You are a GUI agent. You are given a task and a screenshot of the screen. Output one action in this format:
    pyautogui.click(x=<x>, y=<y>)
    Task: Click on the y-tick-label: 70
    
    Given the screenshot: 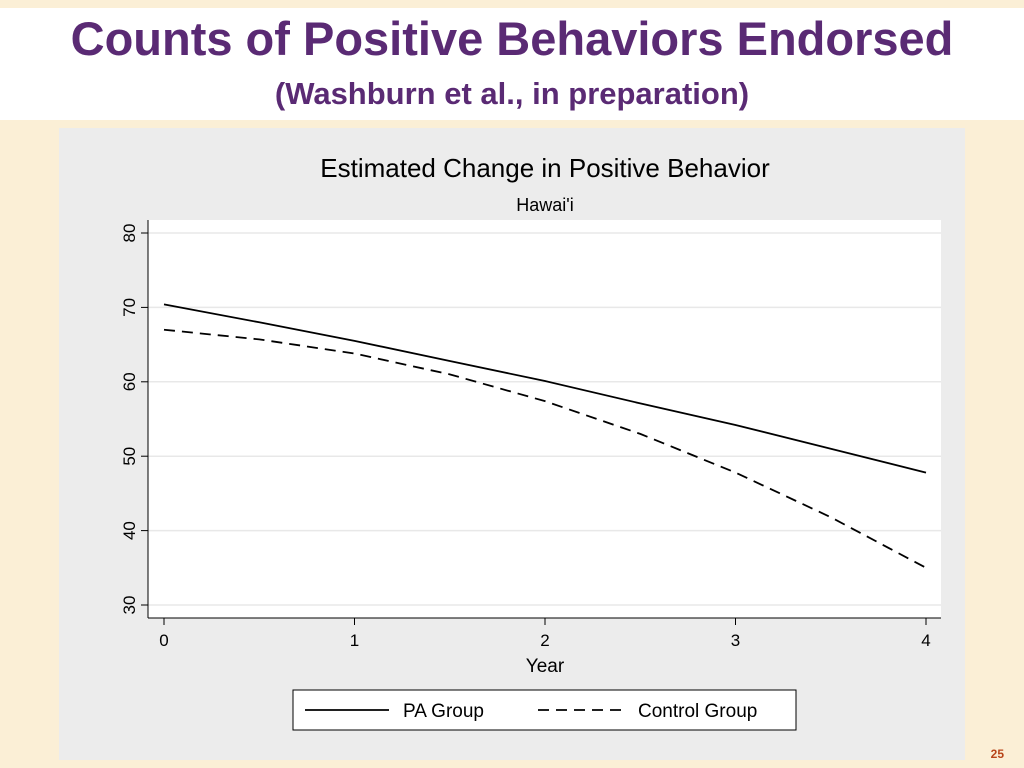 What is the action you would take?
    pyautogui.click(x=129, y=307)
    